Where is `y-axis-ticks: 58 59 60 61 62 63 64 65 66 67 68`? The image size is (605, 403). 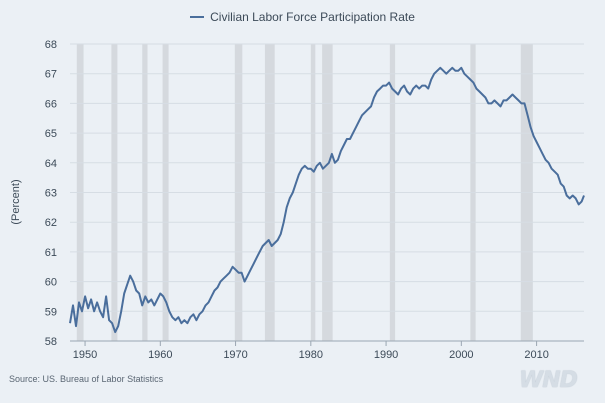 y-axis-ticks: 58 59 60 61 62 63 64 65 66 67 68 is located at coordinates (51, 193).